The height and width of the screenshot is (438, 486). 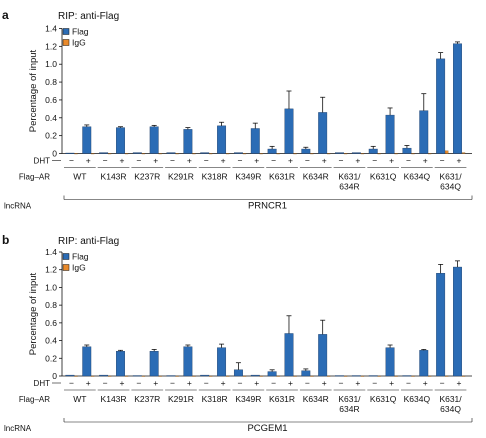 I want to click on mutant-label: K143R, so click(x=114, y=177).